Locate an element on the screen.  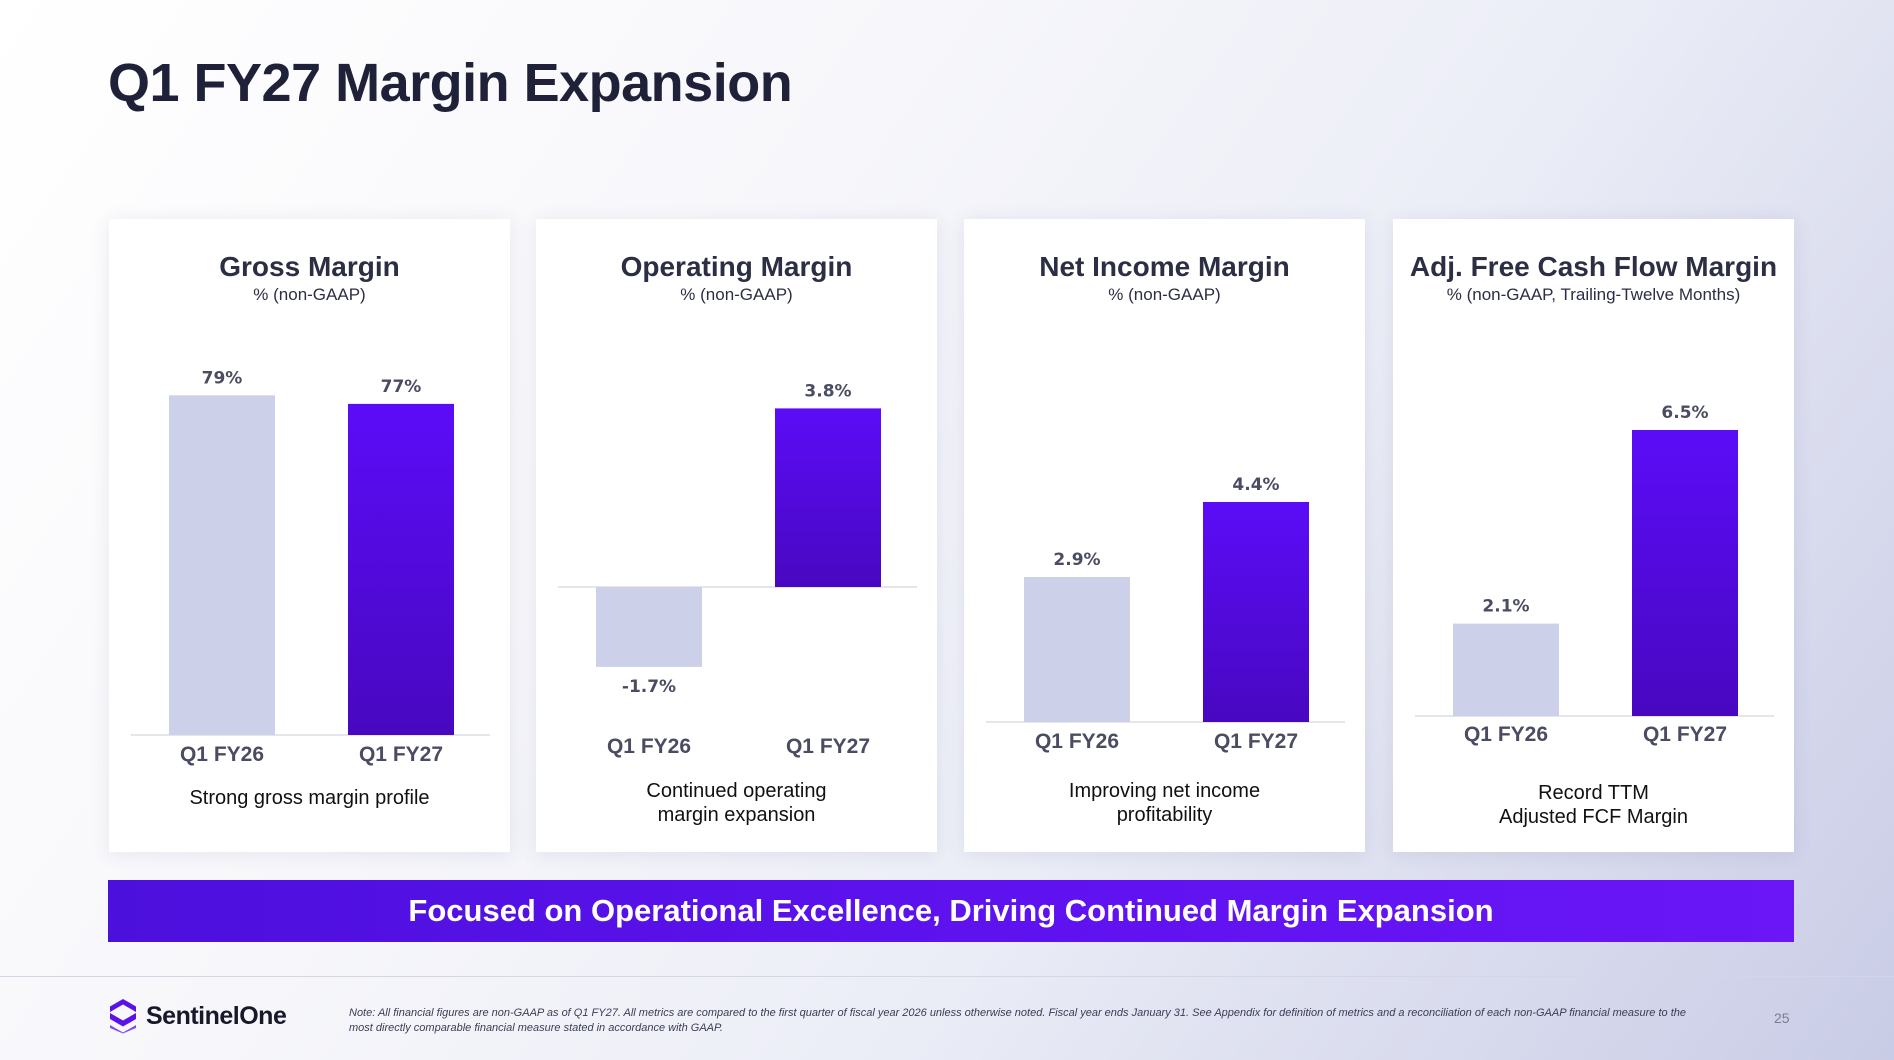
data-label: 77% is located at coordinates (401, 387).